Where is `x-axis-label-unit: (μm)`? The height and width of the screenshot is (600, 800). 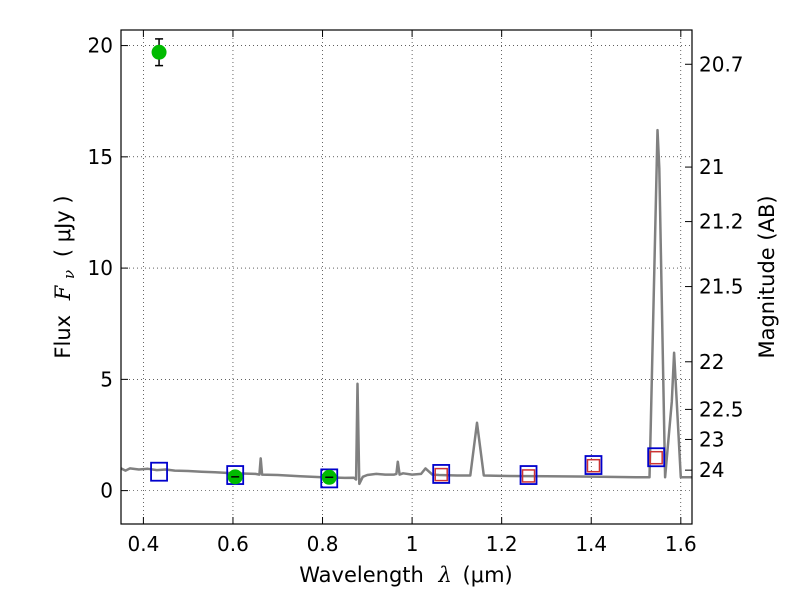 x-axis-label-unit: (μm) is located at coordinates (488, 575).